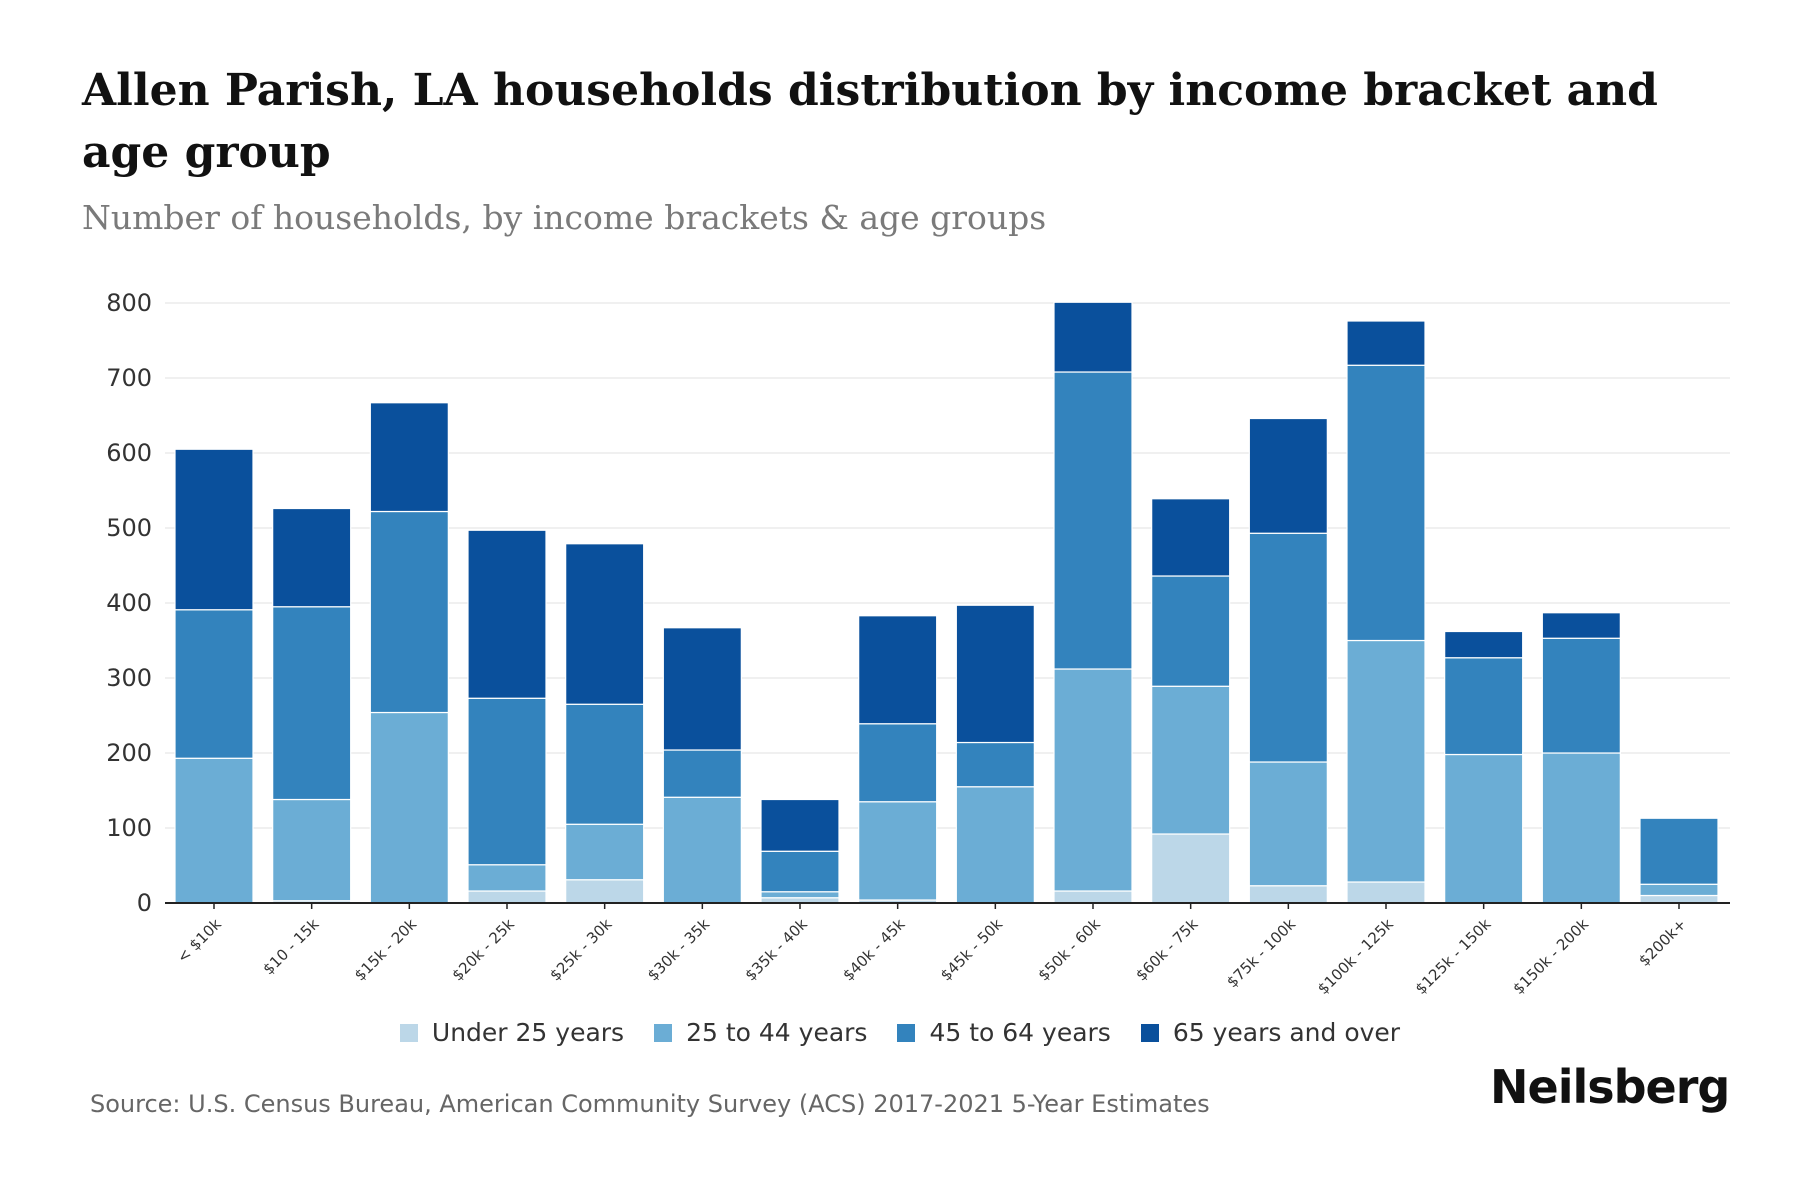  I want to click on x-tick-label: $25k - 30k, so click(581, 950).